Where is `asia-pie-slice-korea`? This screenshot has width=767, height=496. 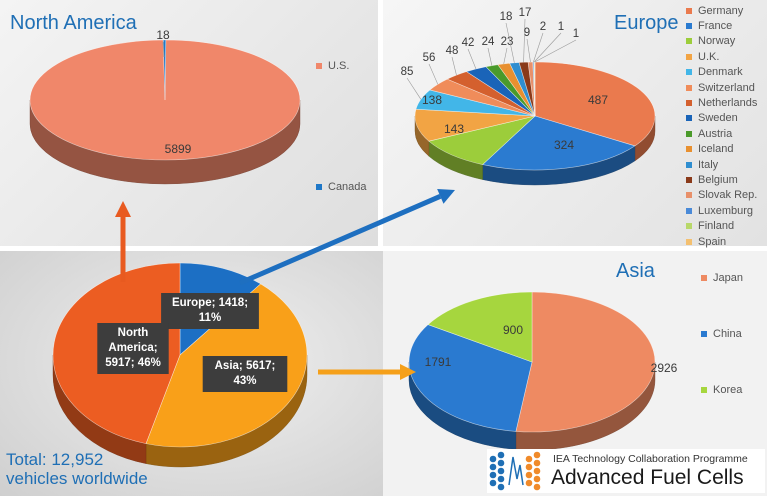 asia-pie-slice-korea is located at coordinates (480, 327).